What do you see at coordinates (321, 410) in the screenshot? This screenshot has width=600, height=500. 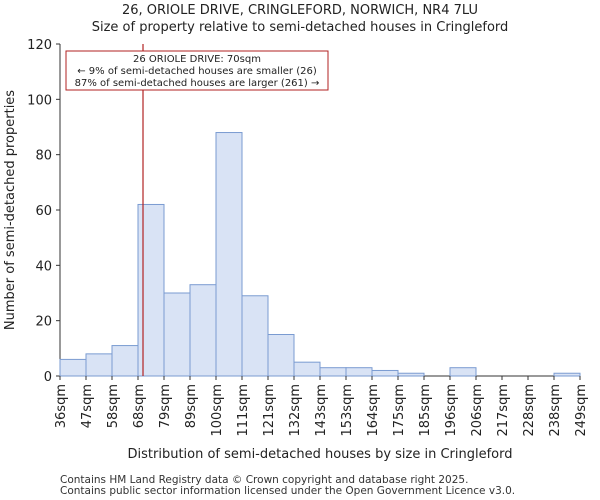 I see `x-tick-label: 143sqm` at bounding box center [321, 410].